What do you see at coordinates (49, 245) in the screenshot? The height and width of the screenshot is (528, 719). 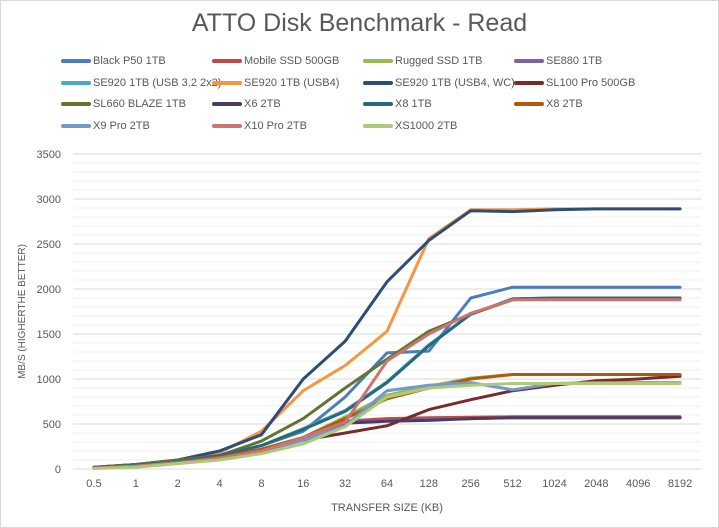 I see `y-tick-label: 2500` at bounding box center [49, 245].